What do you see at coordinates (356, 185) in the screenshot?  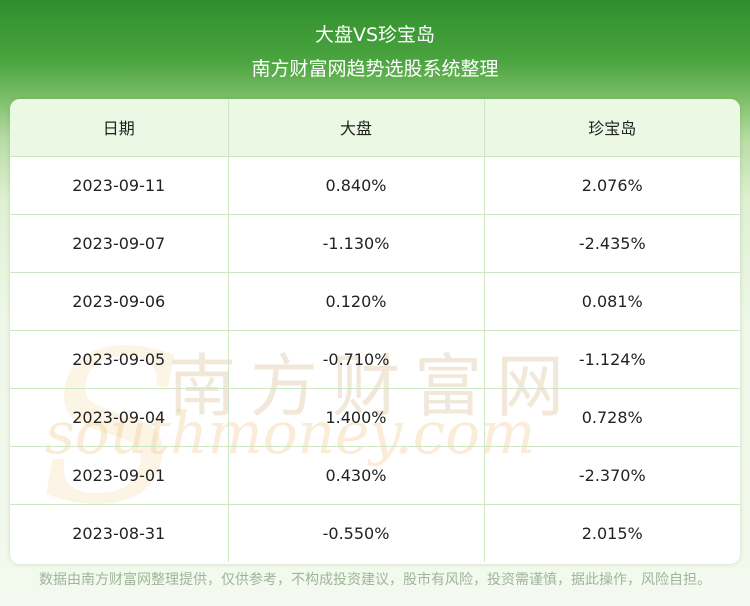 I see `cell-market: 0.840%` at bounding box center [356, 185].